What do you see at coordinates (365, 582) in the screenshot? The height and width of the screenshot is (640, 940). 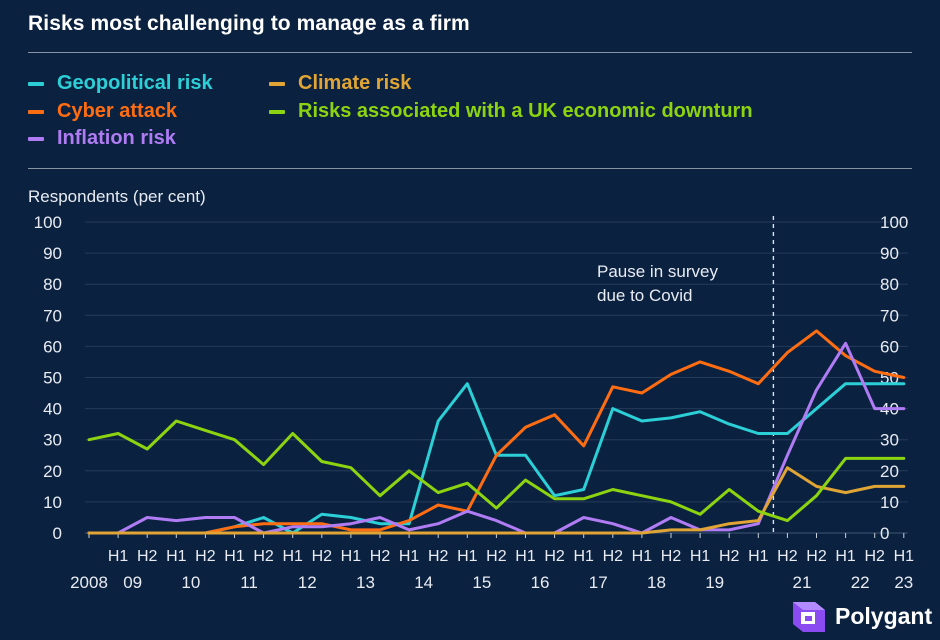 I see `x-year-label: 13` at bounding box center [365, 582].